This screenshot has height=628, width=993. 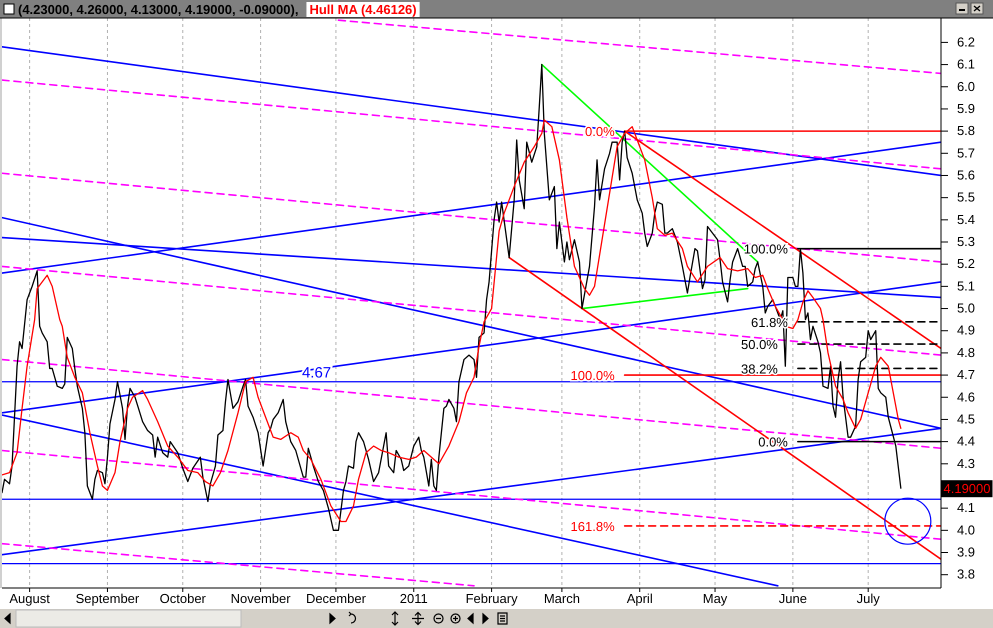 I want to click on text: 4.19000, so click(x=967, y=488).